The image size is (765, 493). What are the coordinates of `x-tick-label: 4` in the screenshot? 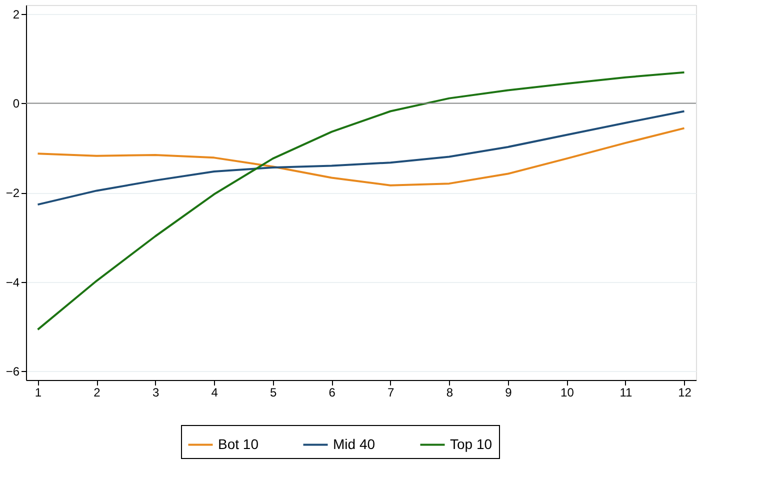 It's located at (214, 393).